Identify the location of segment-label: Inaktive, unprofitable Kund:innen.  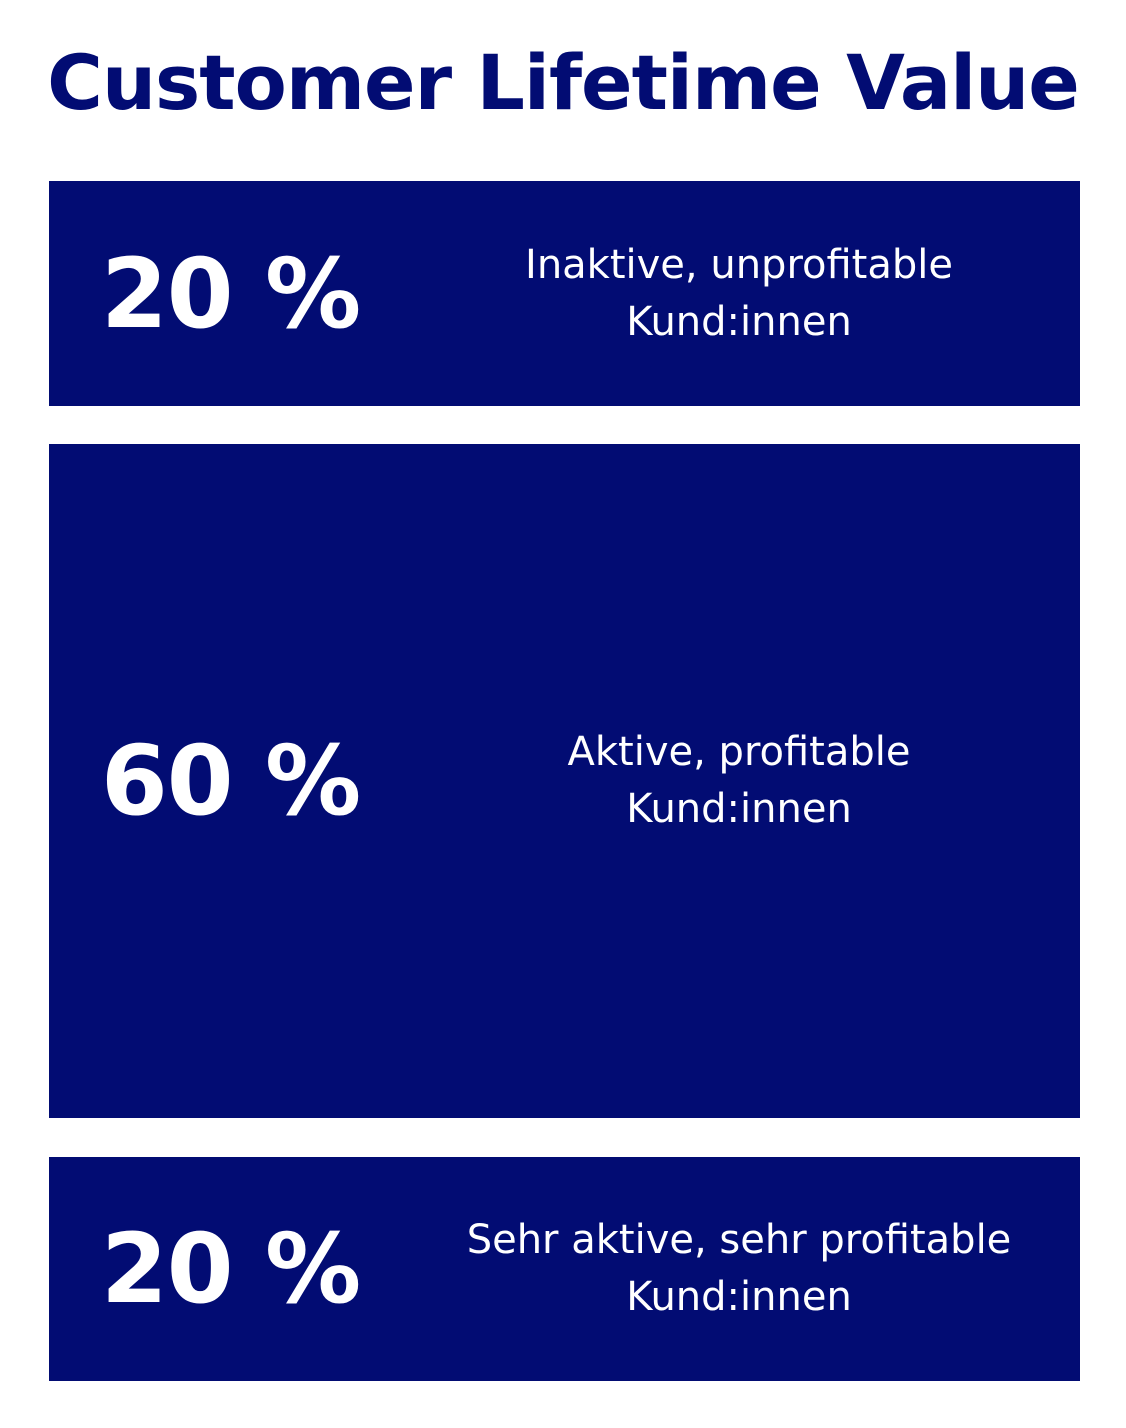
(739, 294).